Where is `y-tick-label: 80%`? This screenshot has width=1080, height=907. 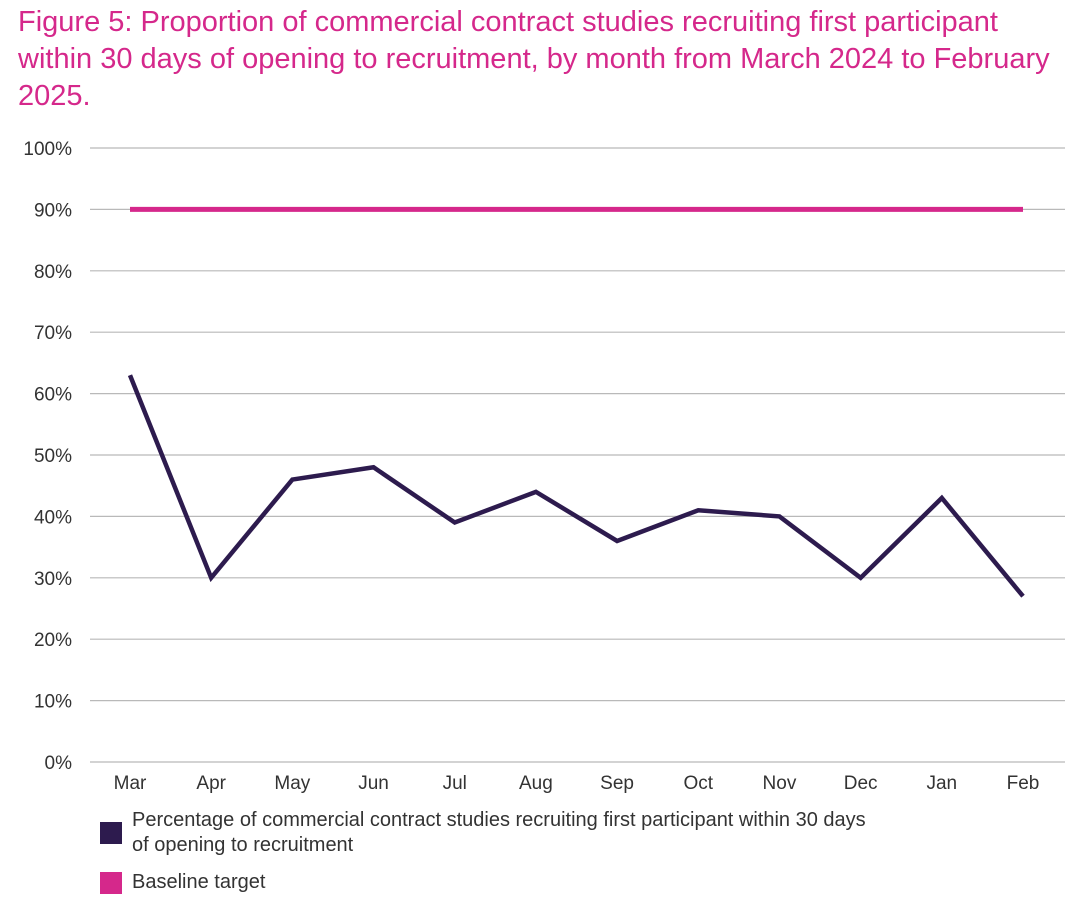 y-tick-label: 80% is located at coordinates (53, 272).